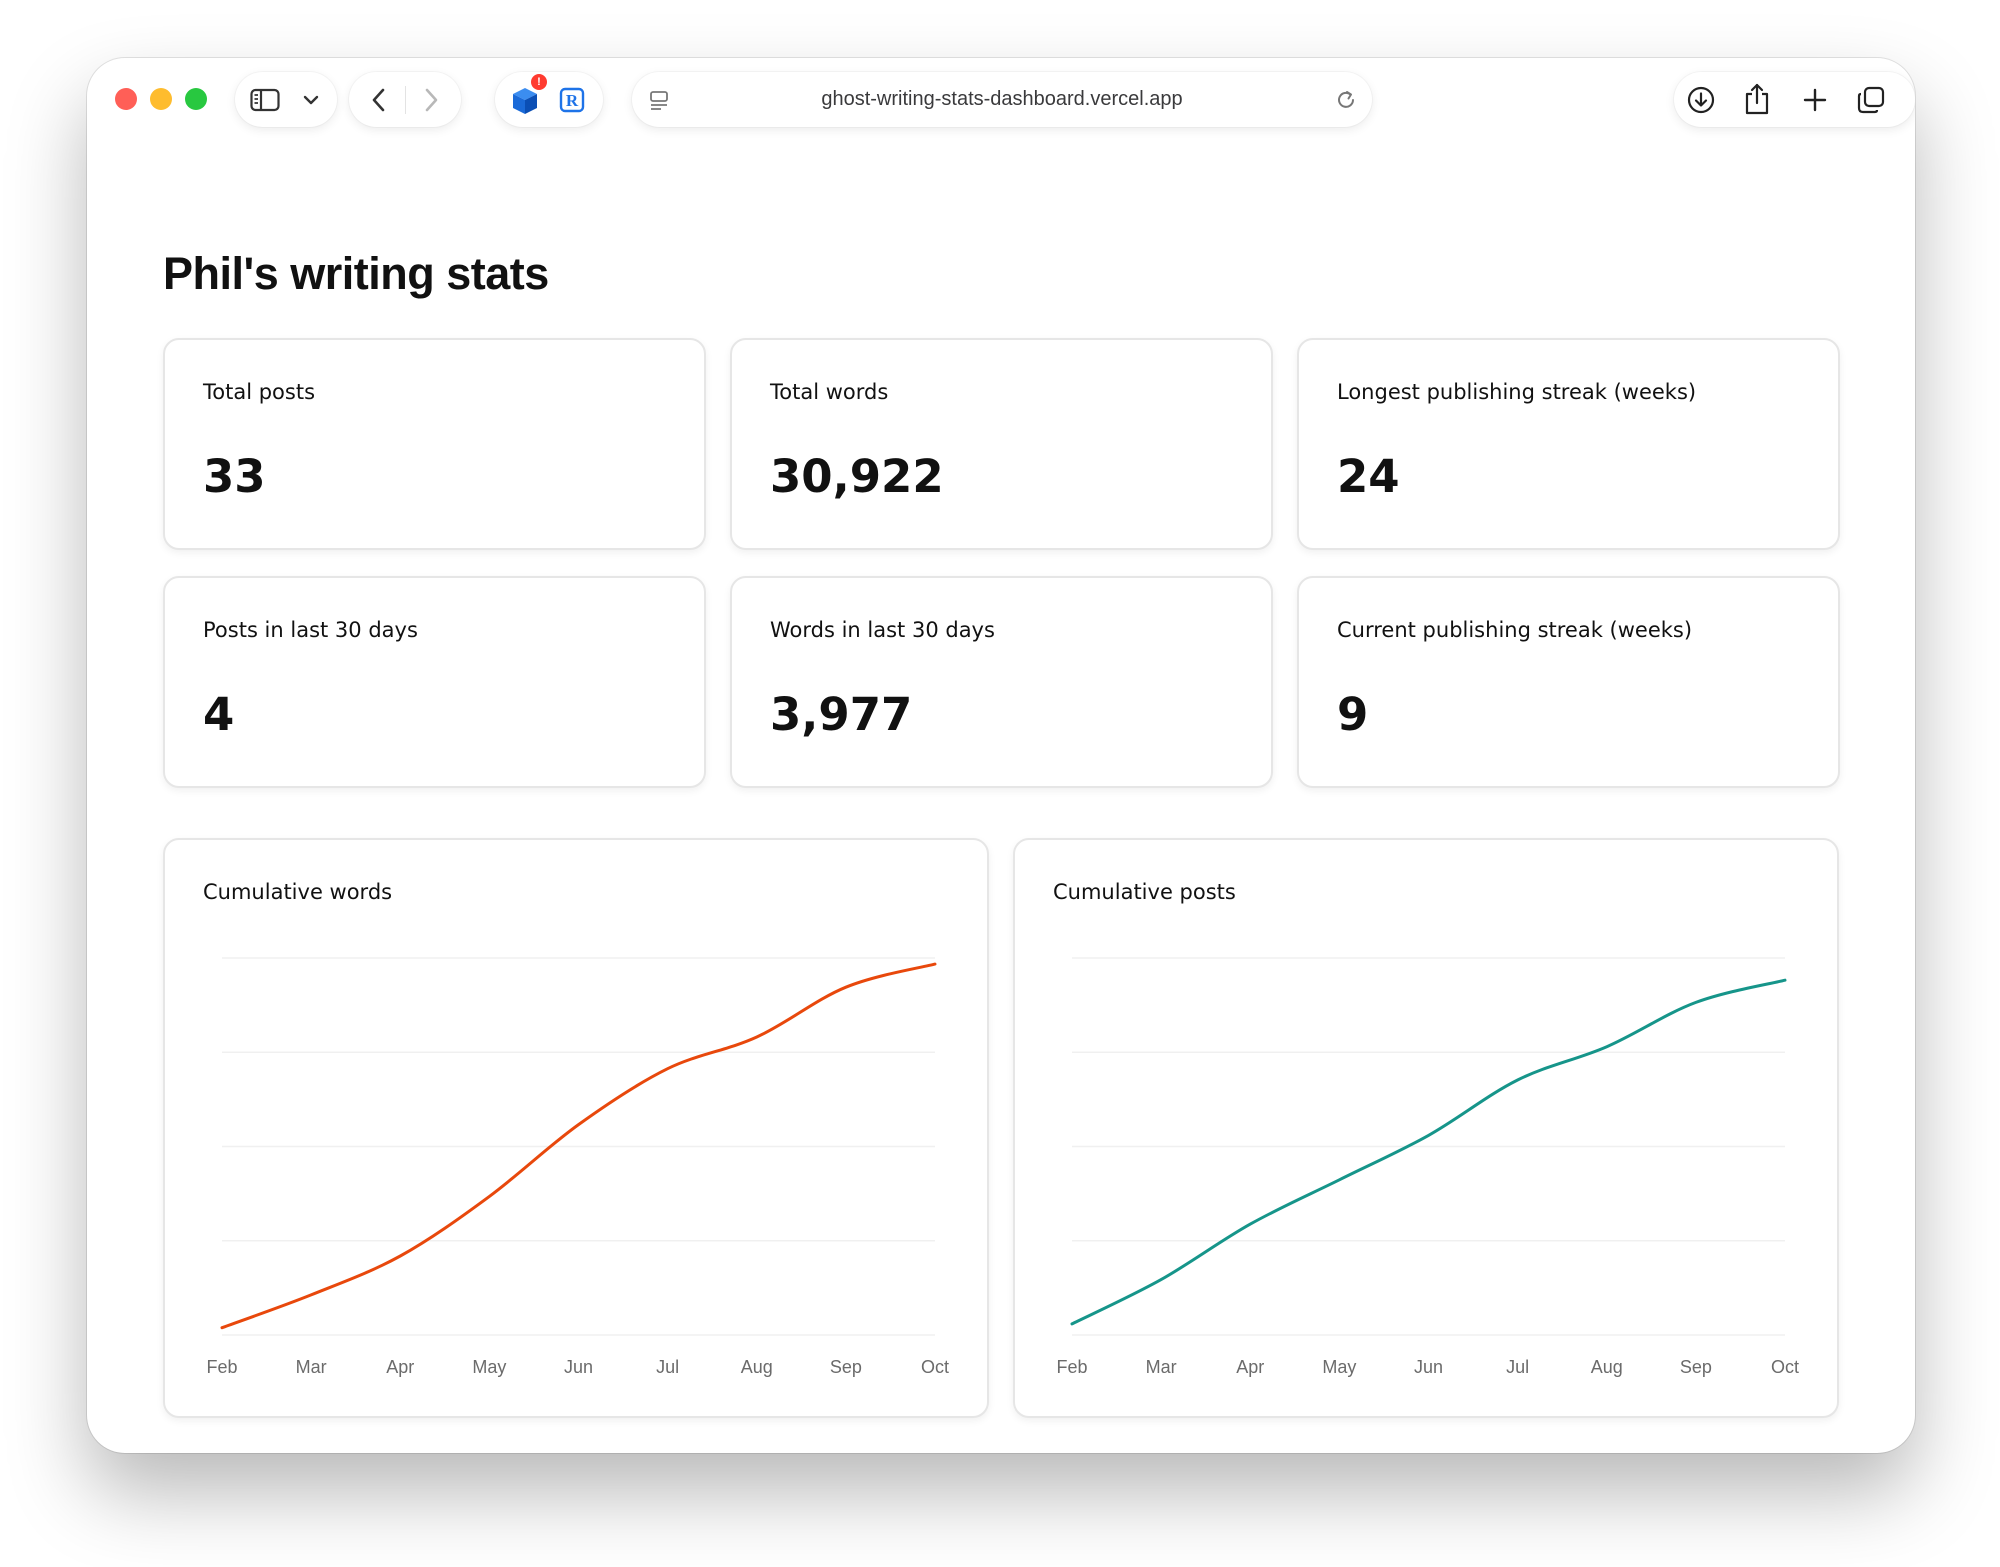 The width and height of the screenshot is (2000, 1567). I want to click on stat-value: 3,977, so click(841, 714).